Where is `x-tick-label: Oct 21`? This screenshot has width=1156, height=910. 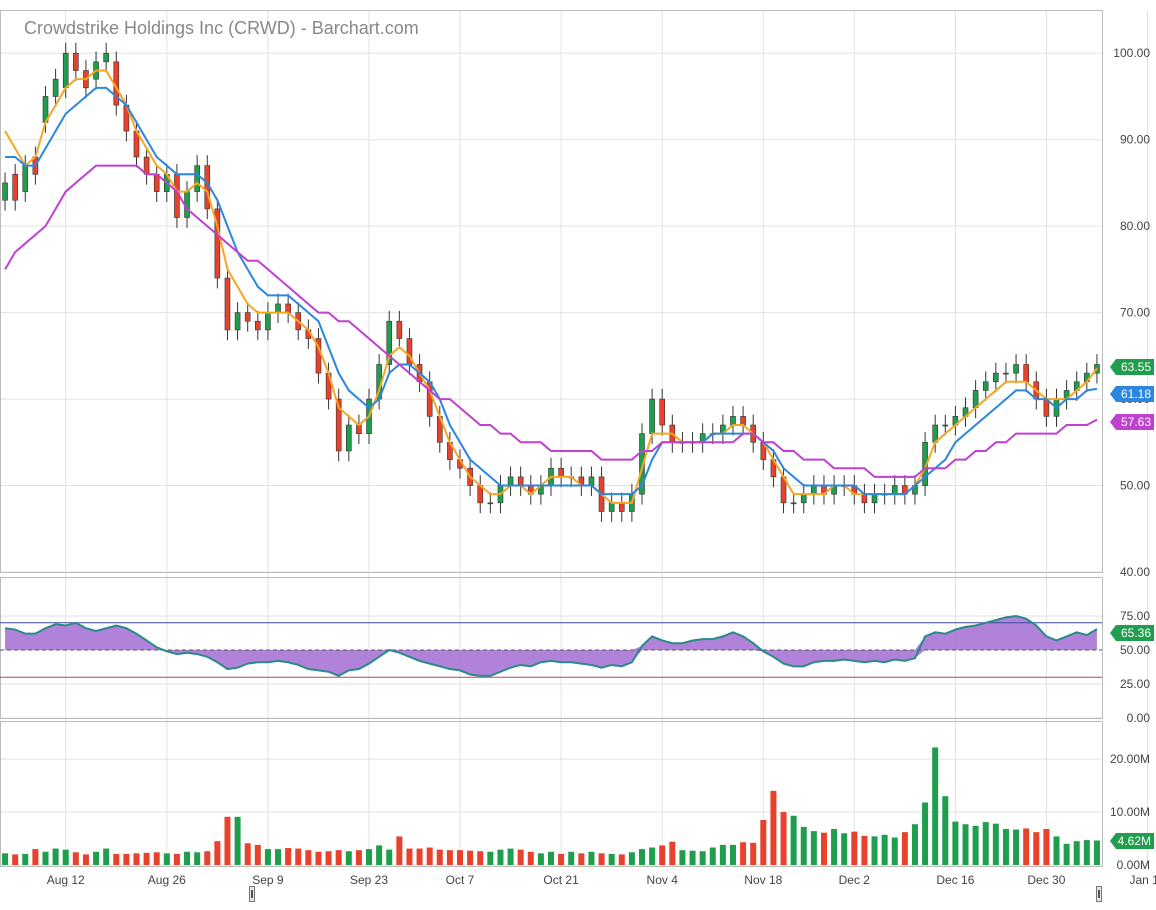
x-tick-label: Oct 21 is located at coordinates (561, 880).